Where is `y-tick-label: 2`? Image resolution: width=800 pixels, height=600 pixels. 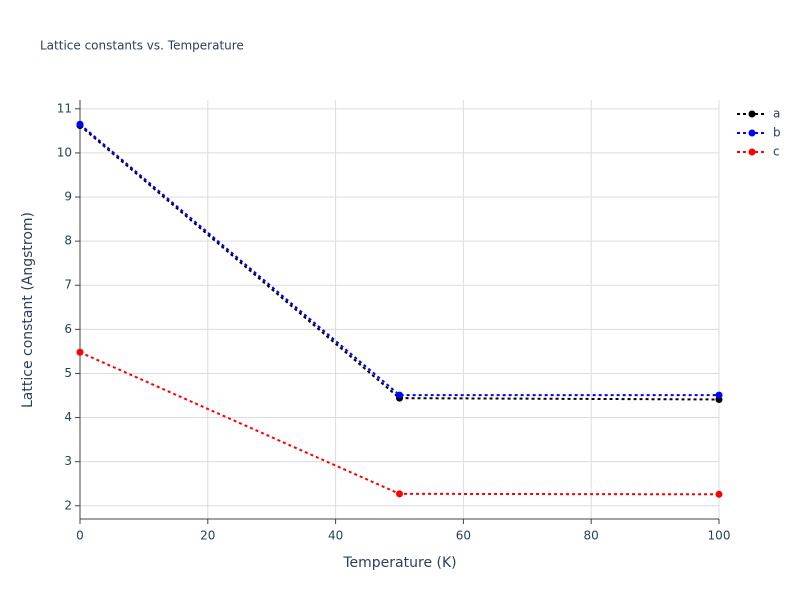
y-tick-label: 2 is located at coordinates (68, 505).